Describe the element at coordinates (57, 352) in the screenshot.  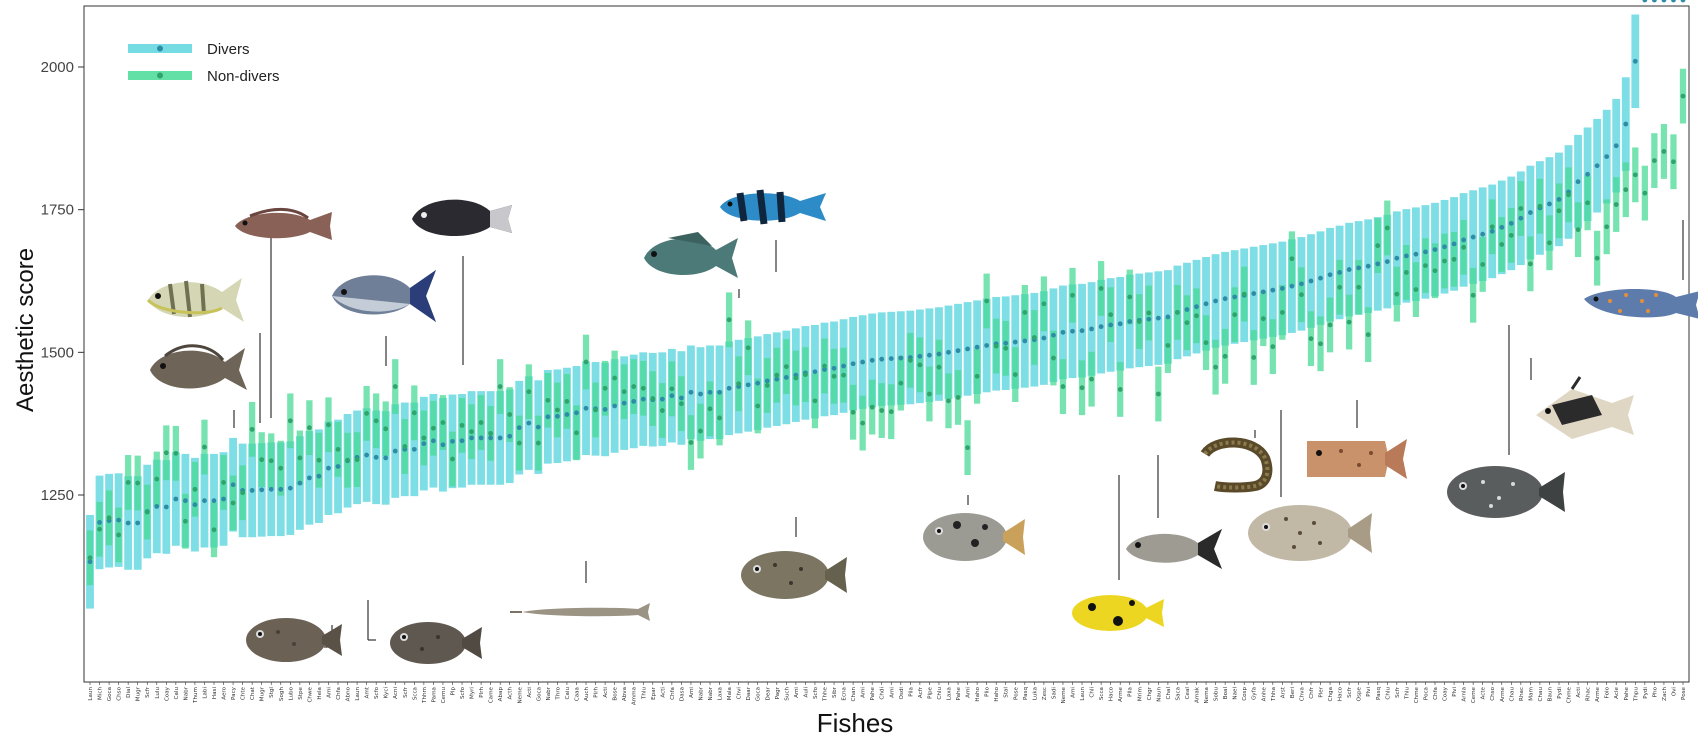
I see `y-tick-label: 1500` at that location.